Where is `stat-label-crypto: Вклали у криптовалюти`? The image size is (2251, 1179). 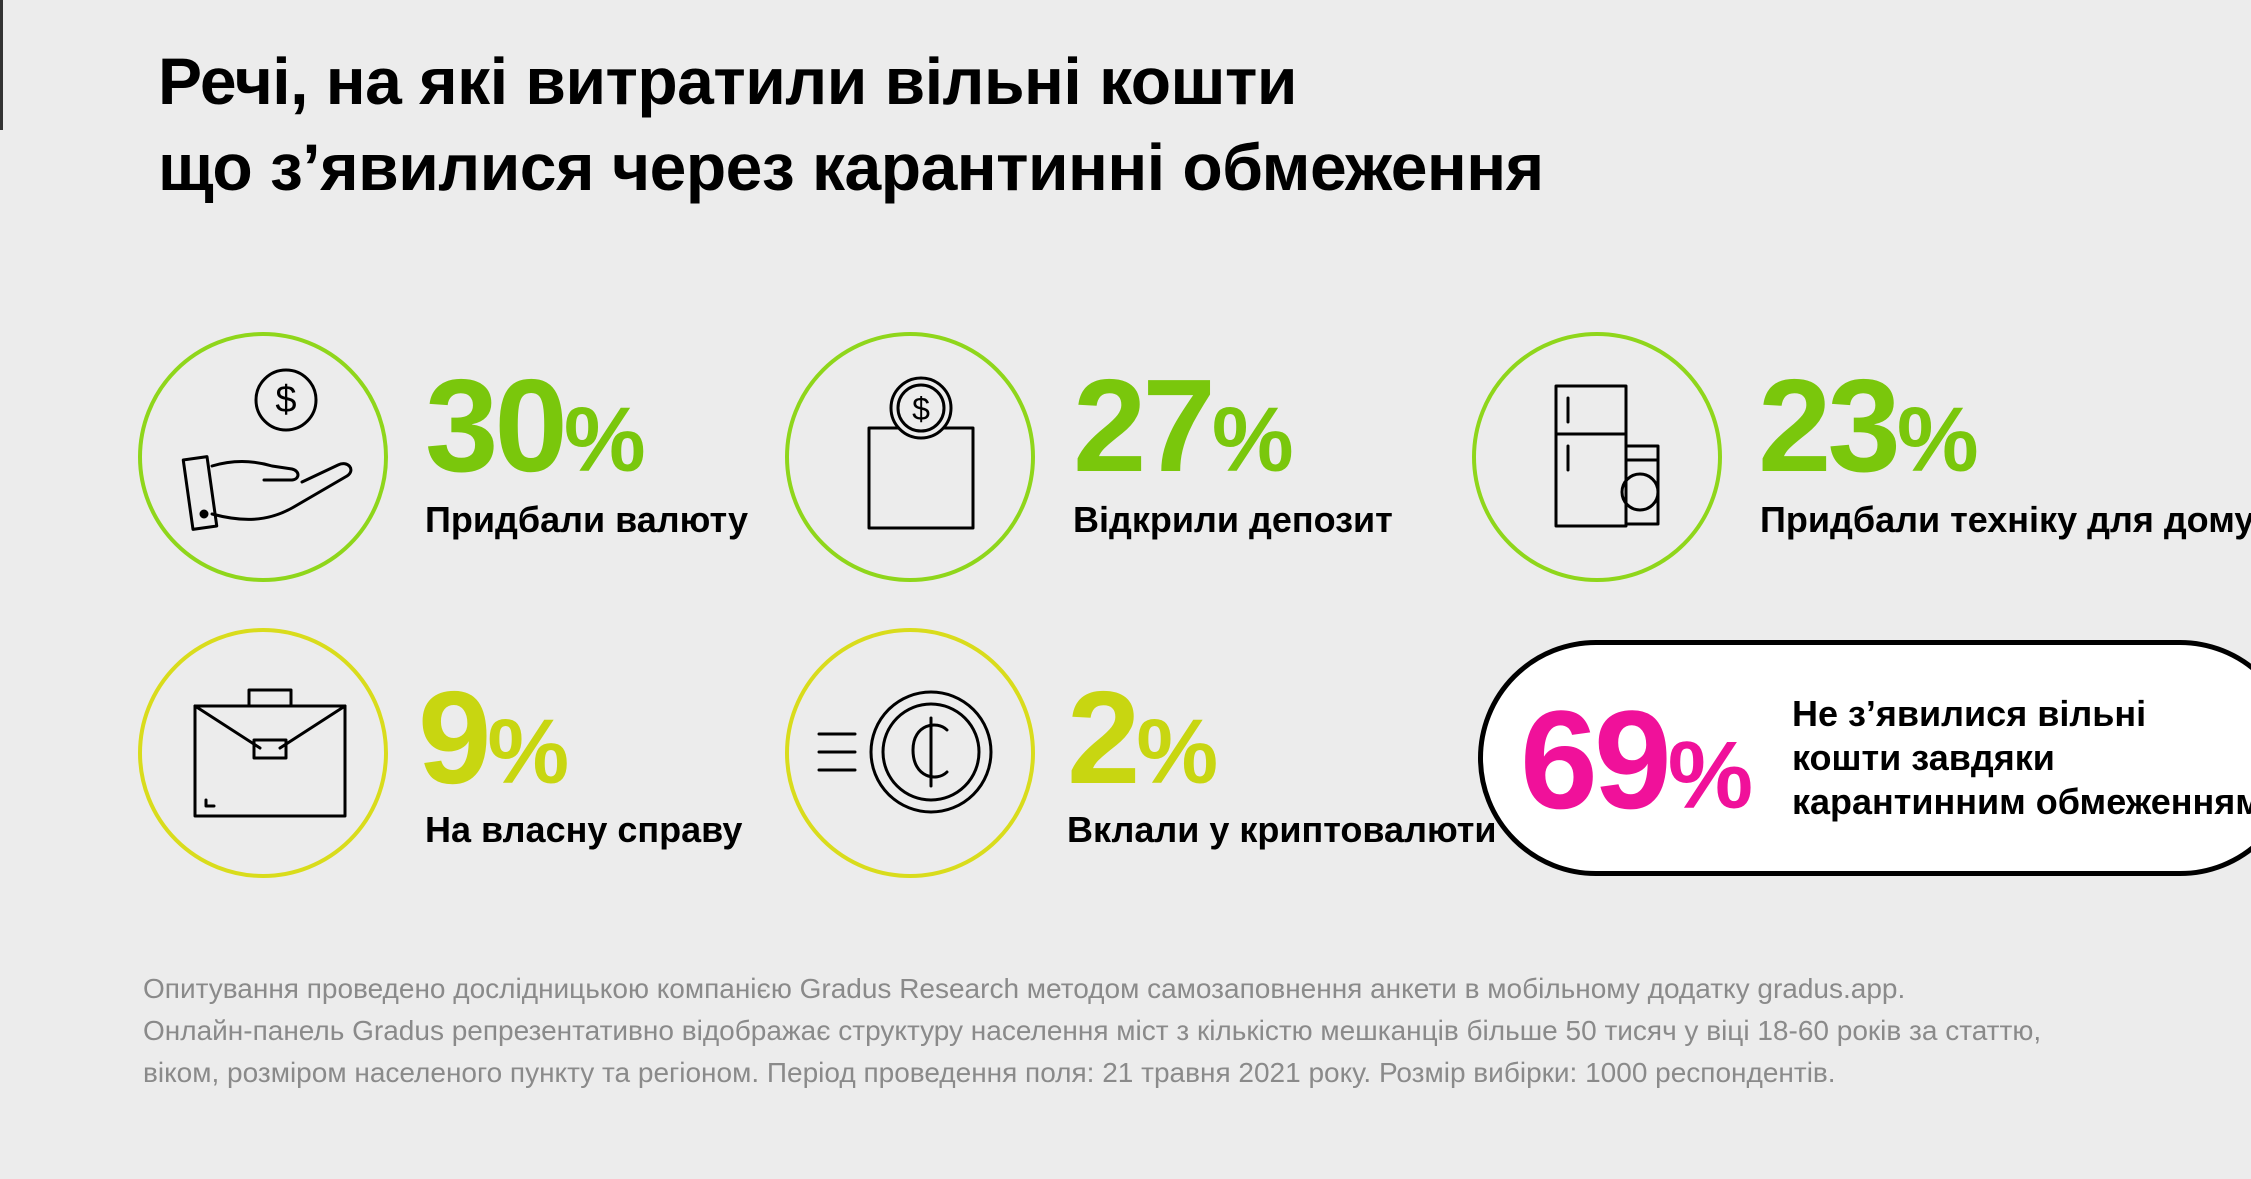 stat-label-crypto: Вклали у криптовалюти is located at coordinates (1282, 829).